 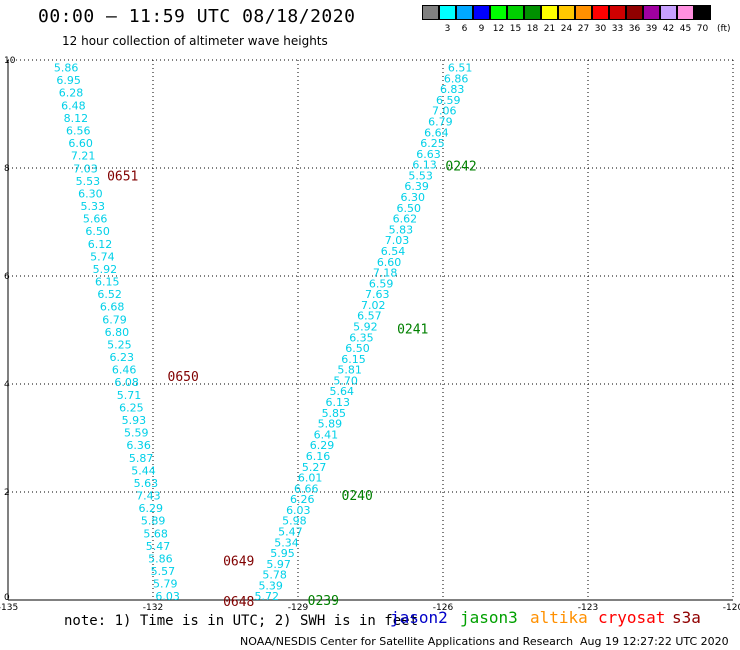 I want to click on pass-label: 0649, so click(x=238, y=562).